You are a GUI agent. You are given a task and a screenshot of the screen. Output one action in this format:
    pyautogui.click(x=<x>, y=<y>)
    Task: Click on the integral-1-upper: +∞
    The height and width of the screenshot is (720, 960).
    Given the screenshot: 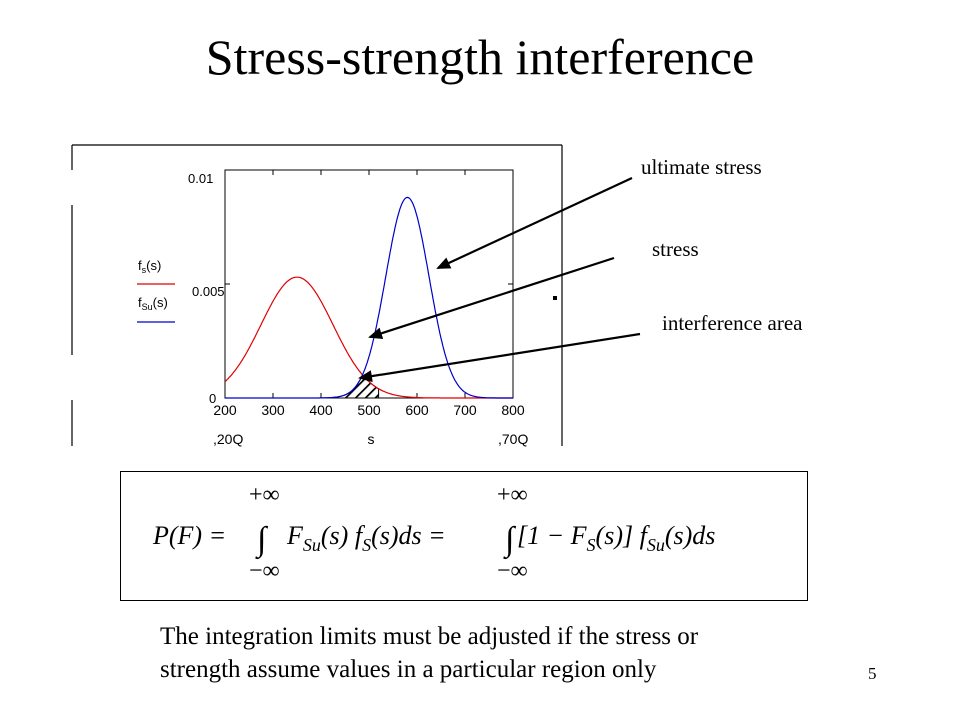 What is the action you would take?
    pyautogui.click(x=264, y=495)
    